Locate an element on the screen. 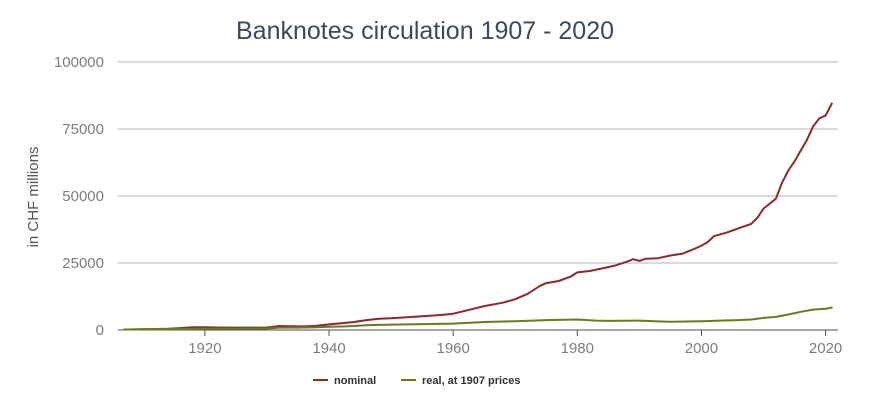 The width and height of the screenshot is (893, 420). x-tick-label: 1920 is located at coordinates (204, 348).